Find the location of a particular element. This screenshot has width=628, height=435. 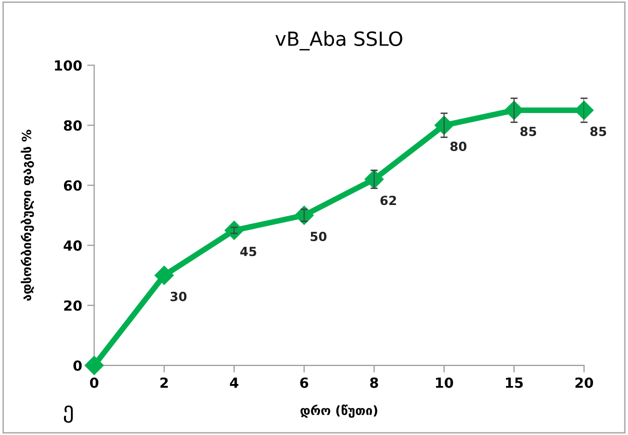

y-tick-label: 80 is located at coordinates (73, 125).